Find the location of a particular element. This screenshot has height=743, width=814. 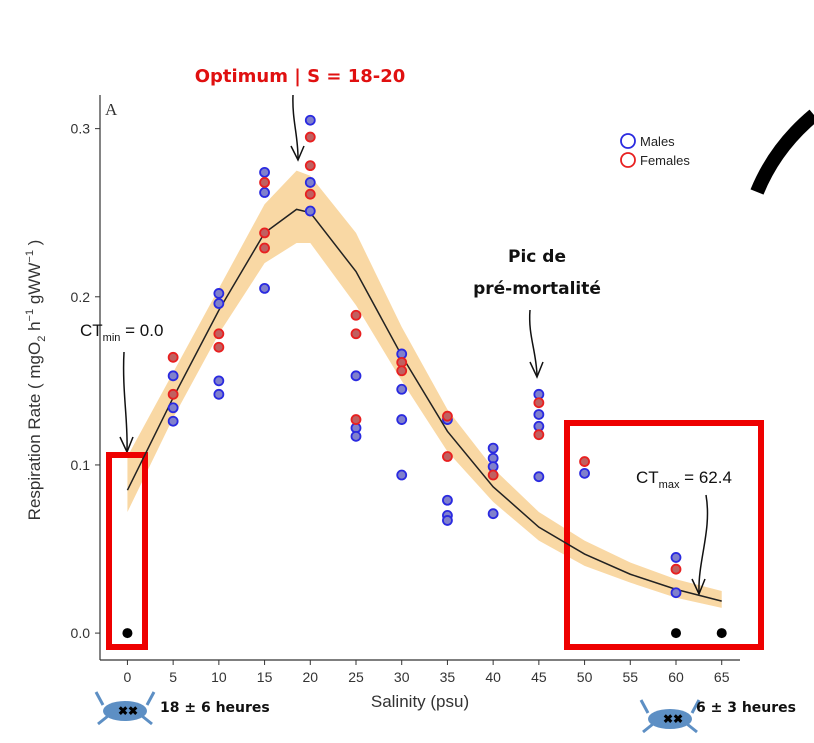

y-tick-label: 0.0 is located at coordinates (81, 633).